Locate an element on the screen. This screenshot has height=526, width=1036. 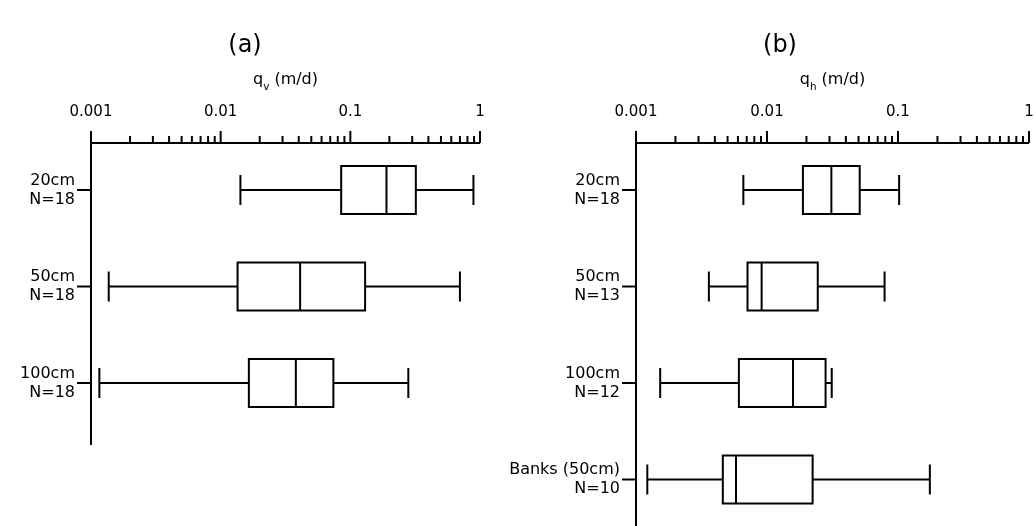
chart-title: (b) is located at coordinates (780, 44).